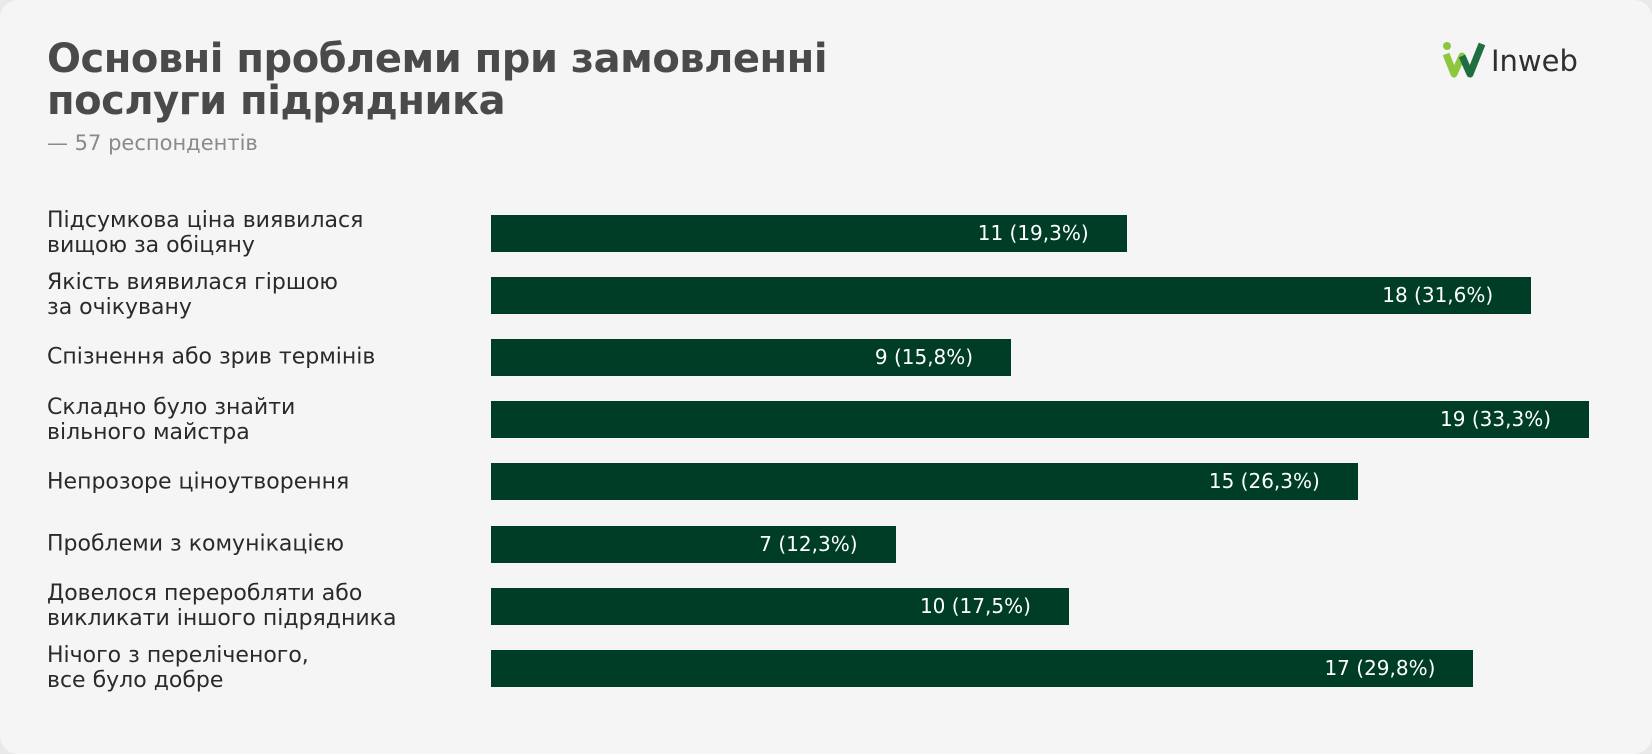  Describe the element at coordinates (808, 543) in the screenshot. I see `value-label: 7 (12,3%)` at that location.